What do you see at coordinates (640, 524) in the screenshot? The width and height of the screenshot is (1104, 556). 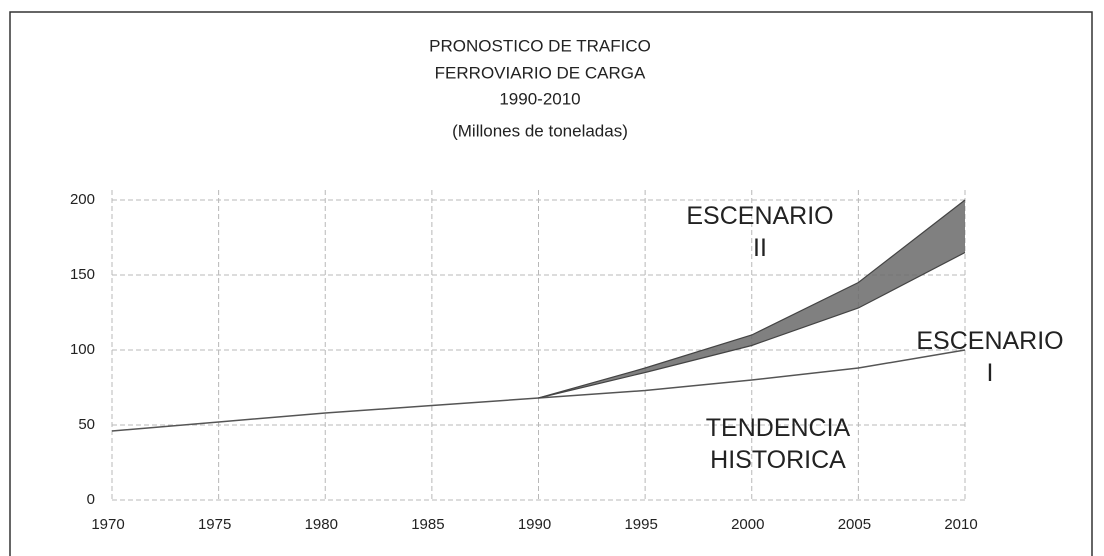 I see `x-tick-label: 1995` at bounding box center [640, 524].